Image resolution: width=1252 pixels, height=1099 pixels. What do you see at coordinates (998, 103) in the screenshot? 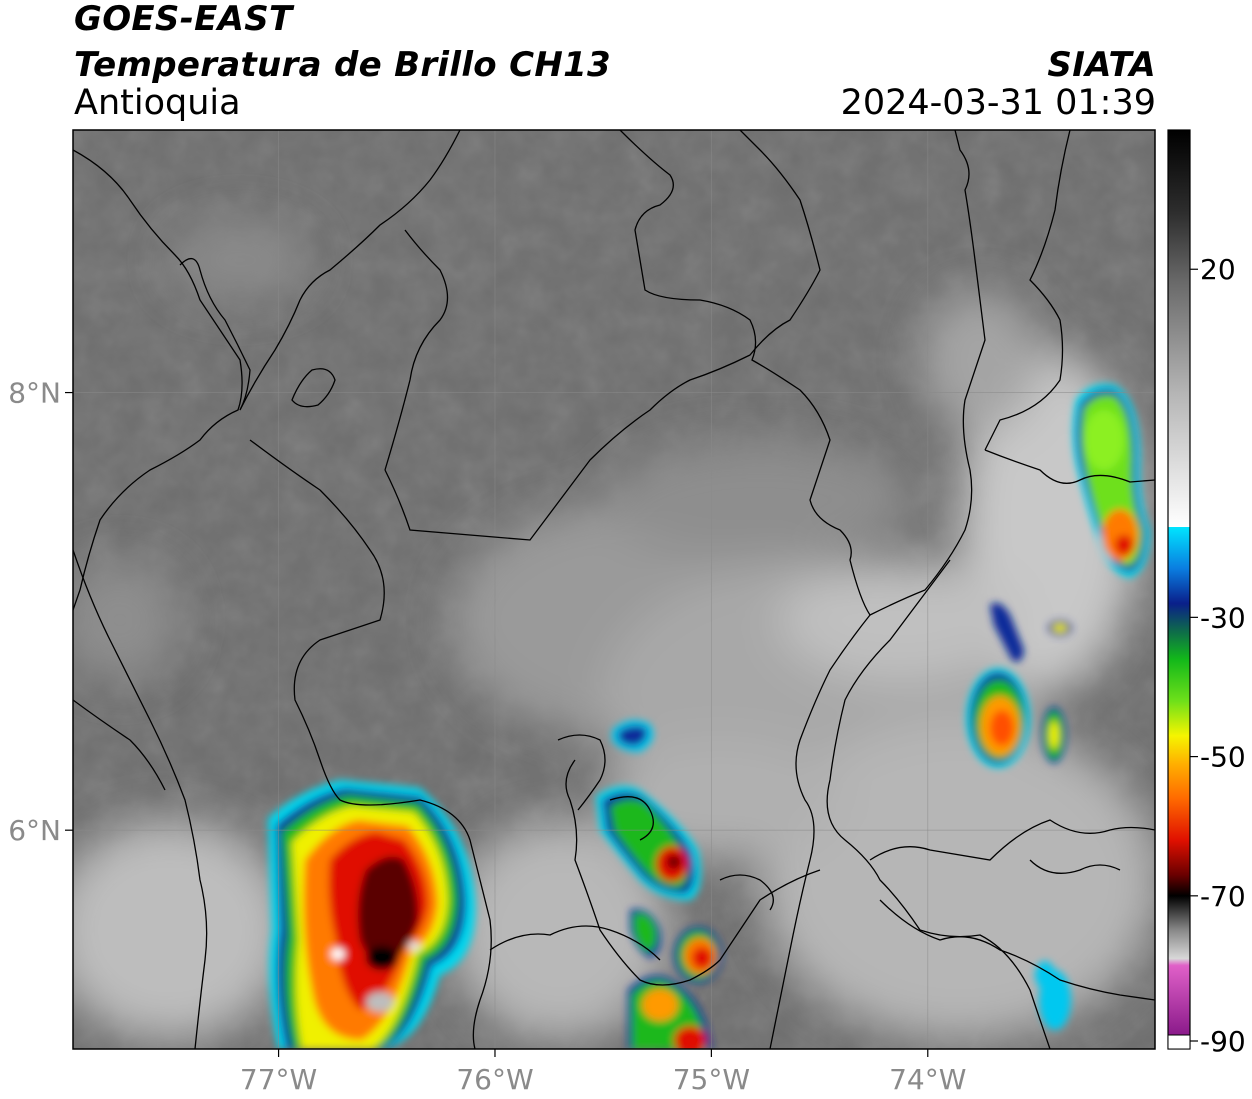
I see `datetime-label: 2024-03-31 01:39` at bounding box center [998, 103].